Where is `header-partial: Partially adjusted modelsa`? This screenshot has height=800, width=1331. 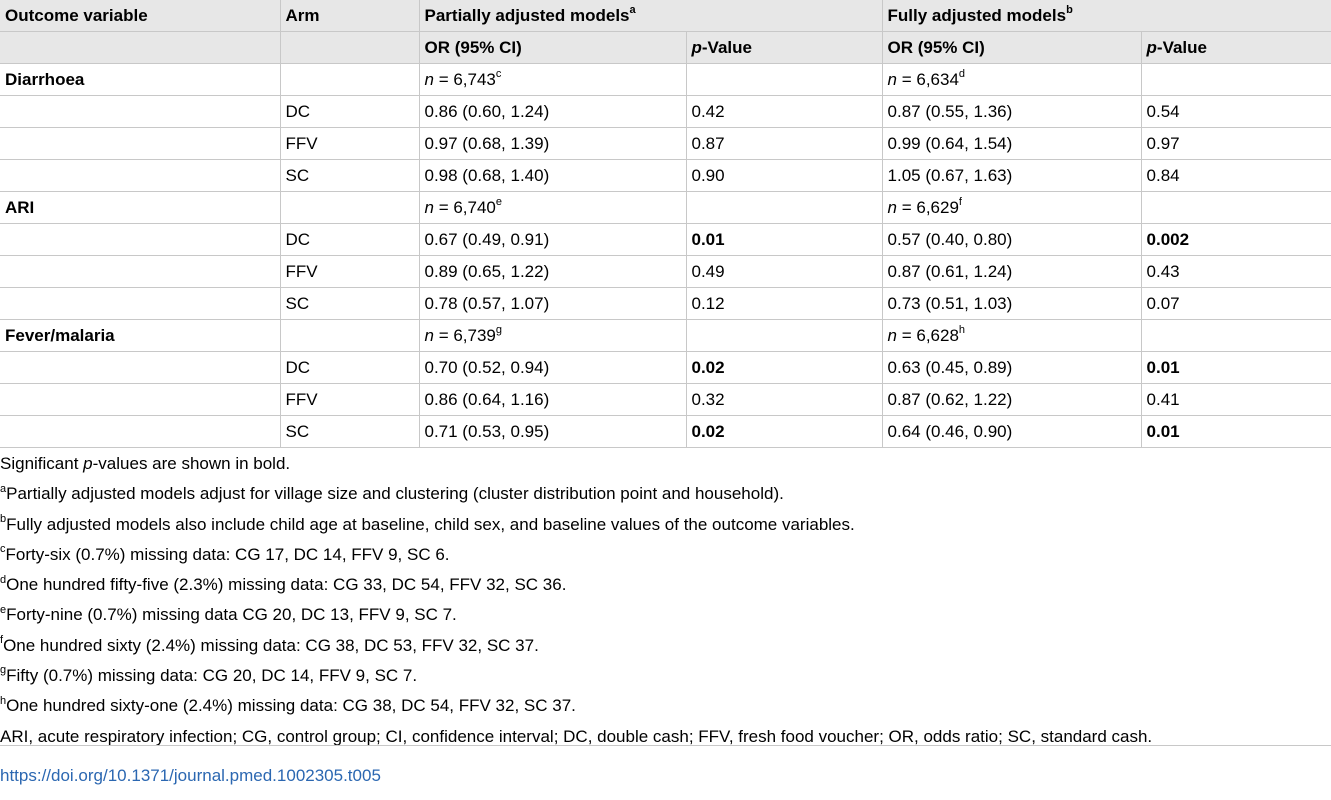 header-partial: Partially adjusted modelsa is located at coordinates (650, 16).